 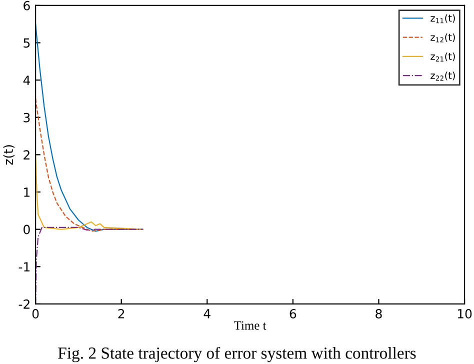 I want to click on y-tick-label: 5, so click(x=27, y=43).